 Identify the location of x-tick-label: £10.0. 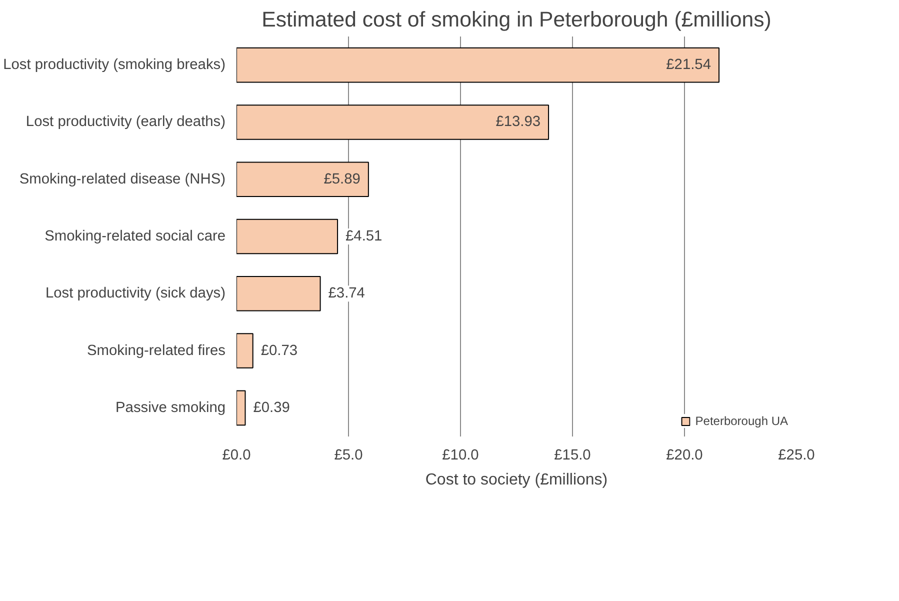
(460, 456).